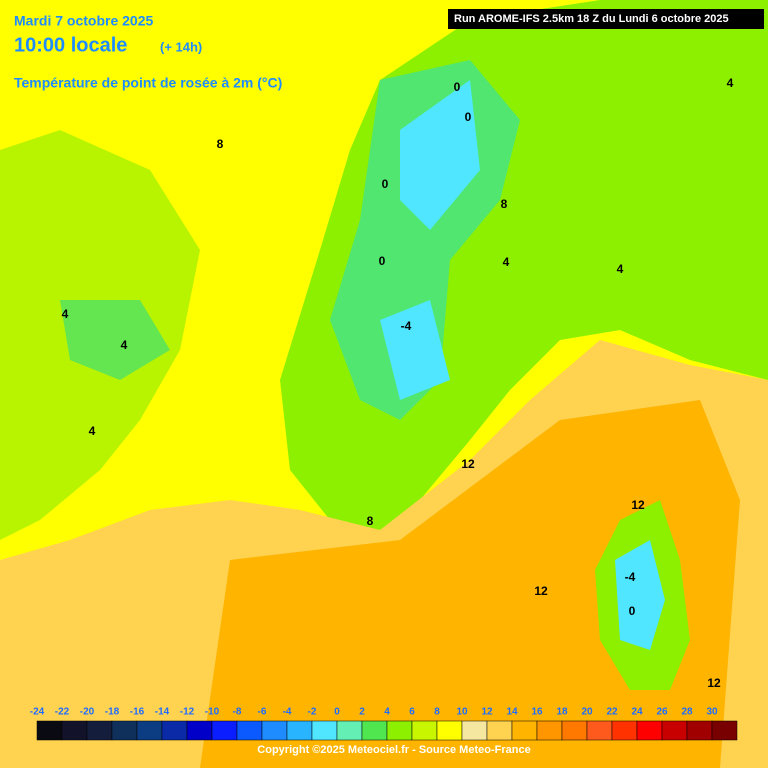  Describe the element at coordinates (387, 712) in the screenshot. I see `legend-tick-label: 4` at that location.